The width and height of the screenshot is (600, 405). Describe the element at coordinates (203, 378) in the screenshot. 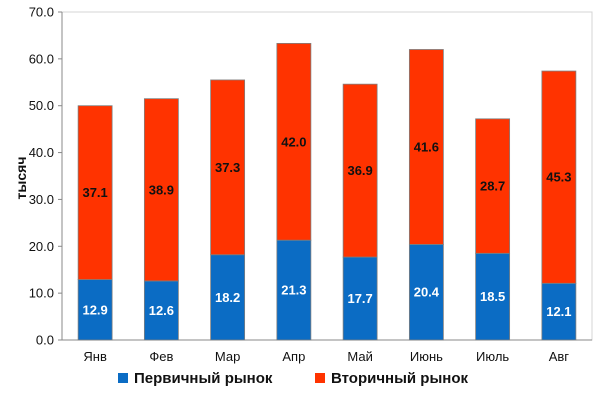

I see `legend-label: Первичный рынок` at that location.